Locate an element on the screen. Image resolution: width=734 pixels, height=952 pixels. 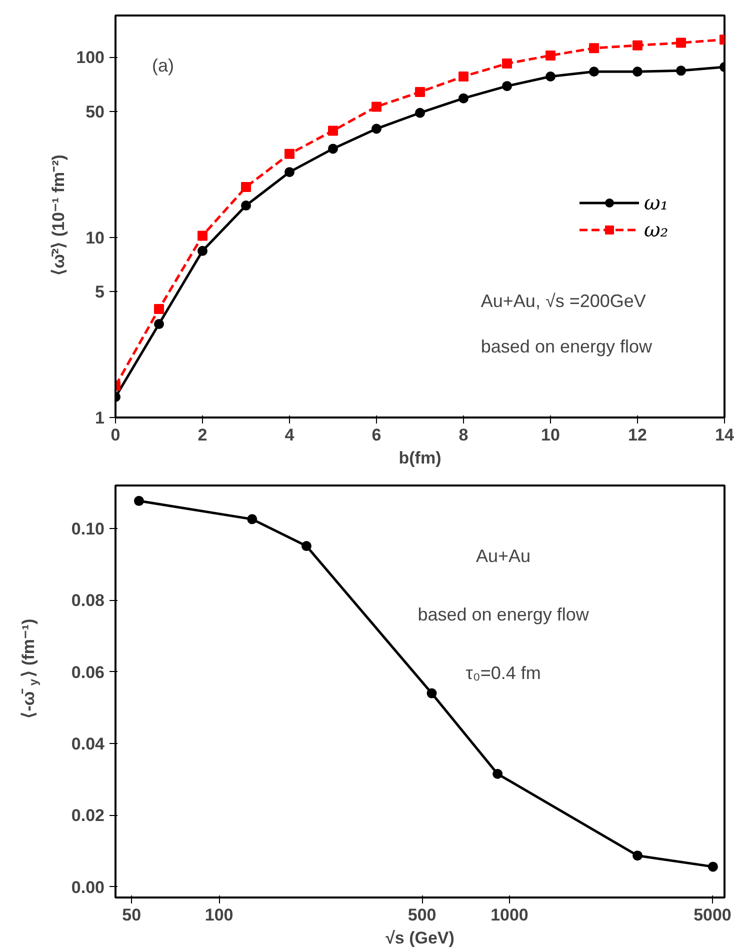
x-tick-label: 8 is located at coordinates (463, 435).